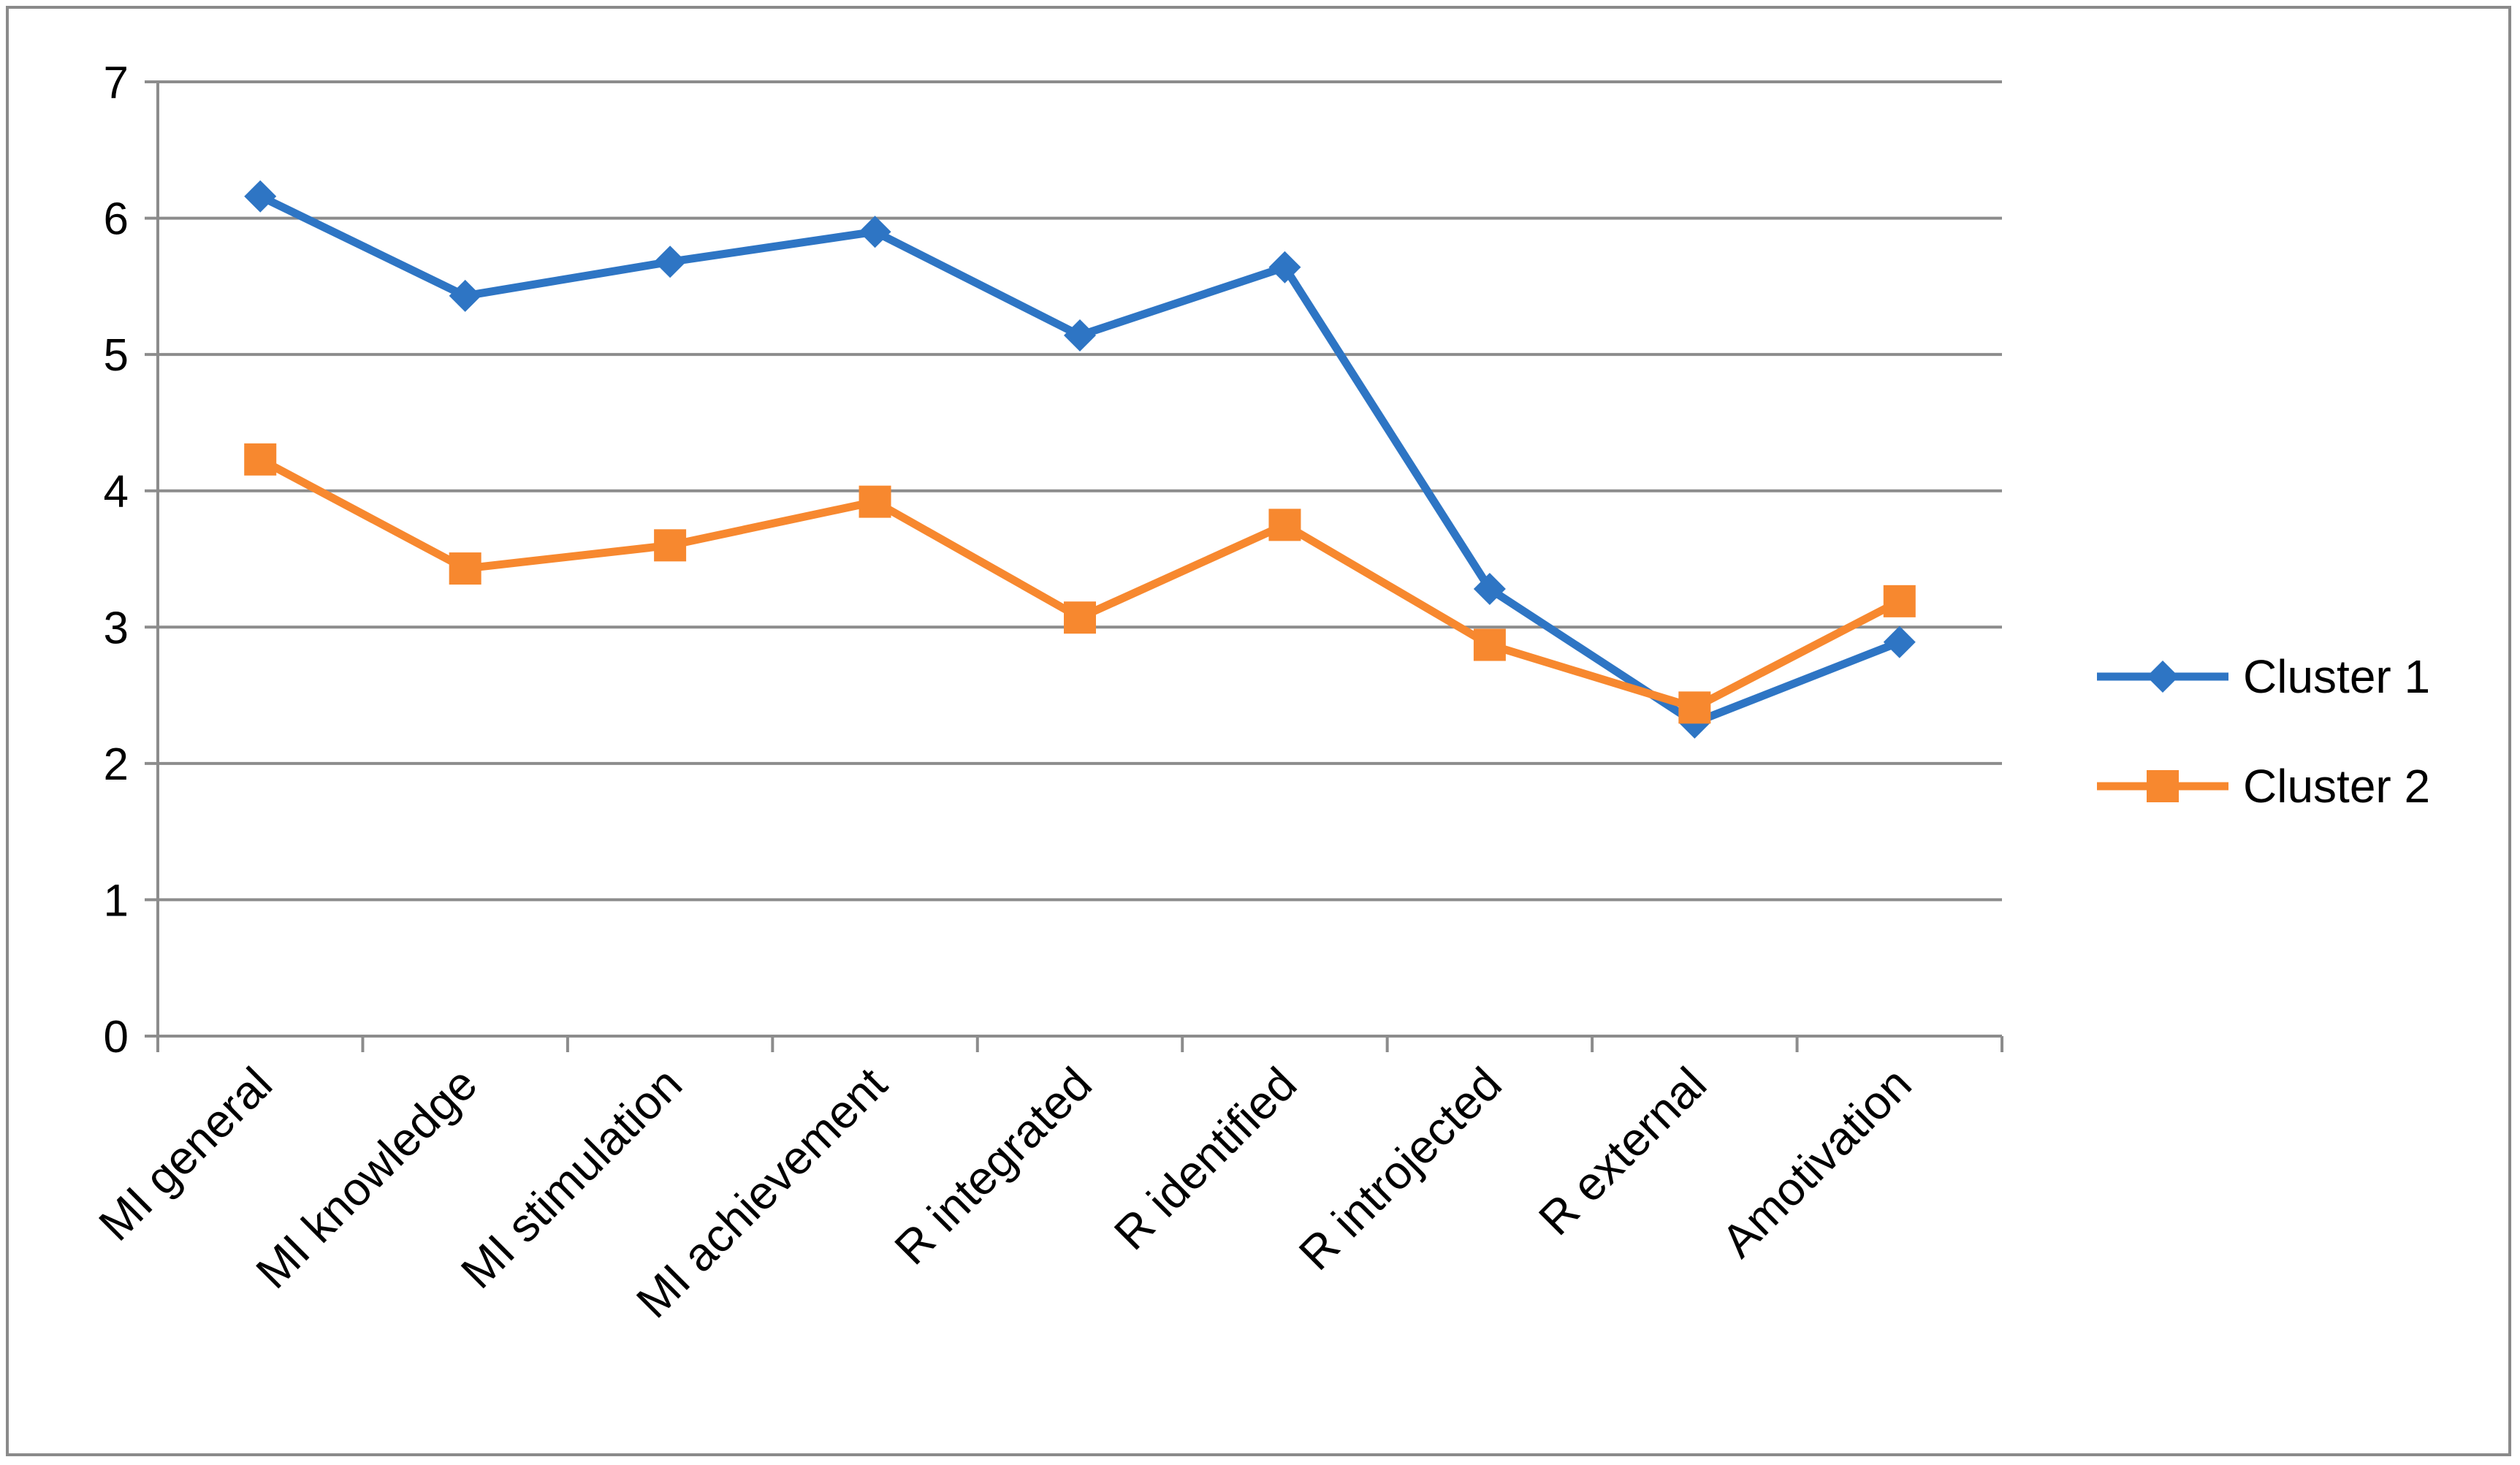  Describe the element at coordinates (116, 355) in the screenshot. I see `y-tick-label: 5` at that location.